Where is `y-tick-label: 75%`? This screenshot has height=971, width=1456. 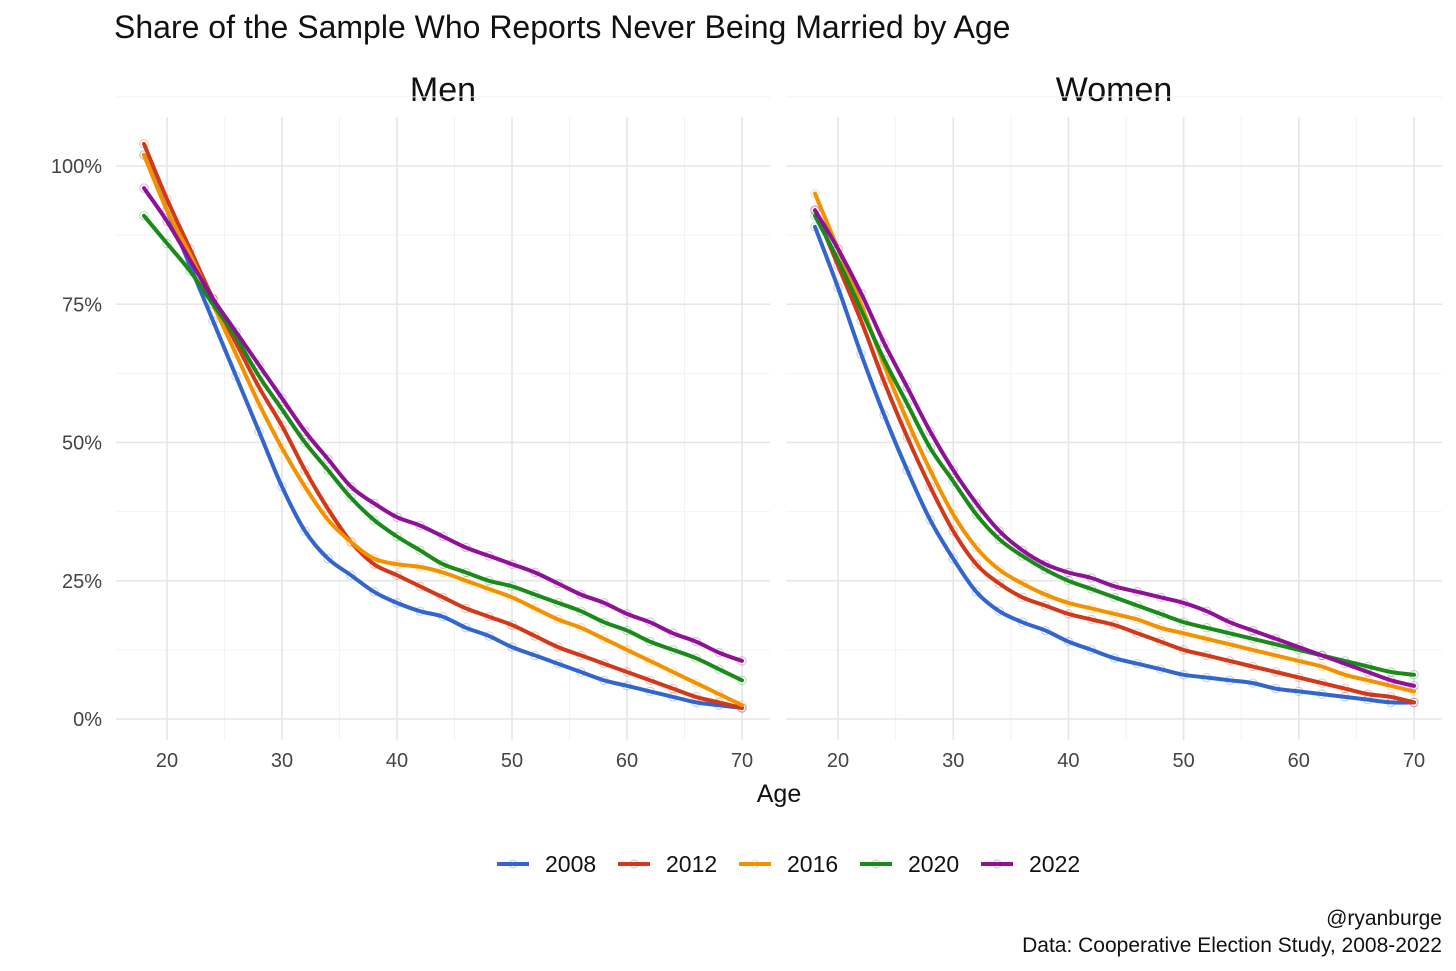 y-tick-label: 75% is located at coordinates (82, 305).